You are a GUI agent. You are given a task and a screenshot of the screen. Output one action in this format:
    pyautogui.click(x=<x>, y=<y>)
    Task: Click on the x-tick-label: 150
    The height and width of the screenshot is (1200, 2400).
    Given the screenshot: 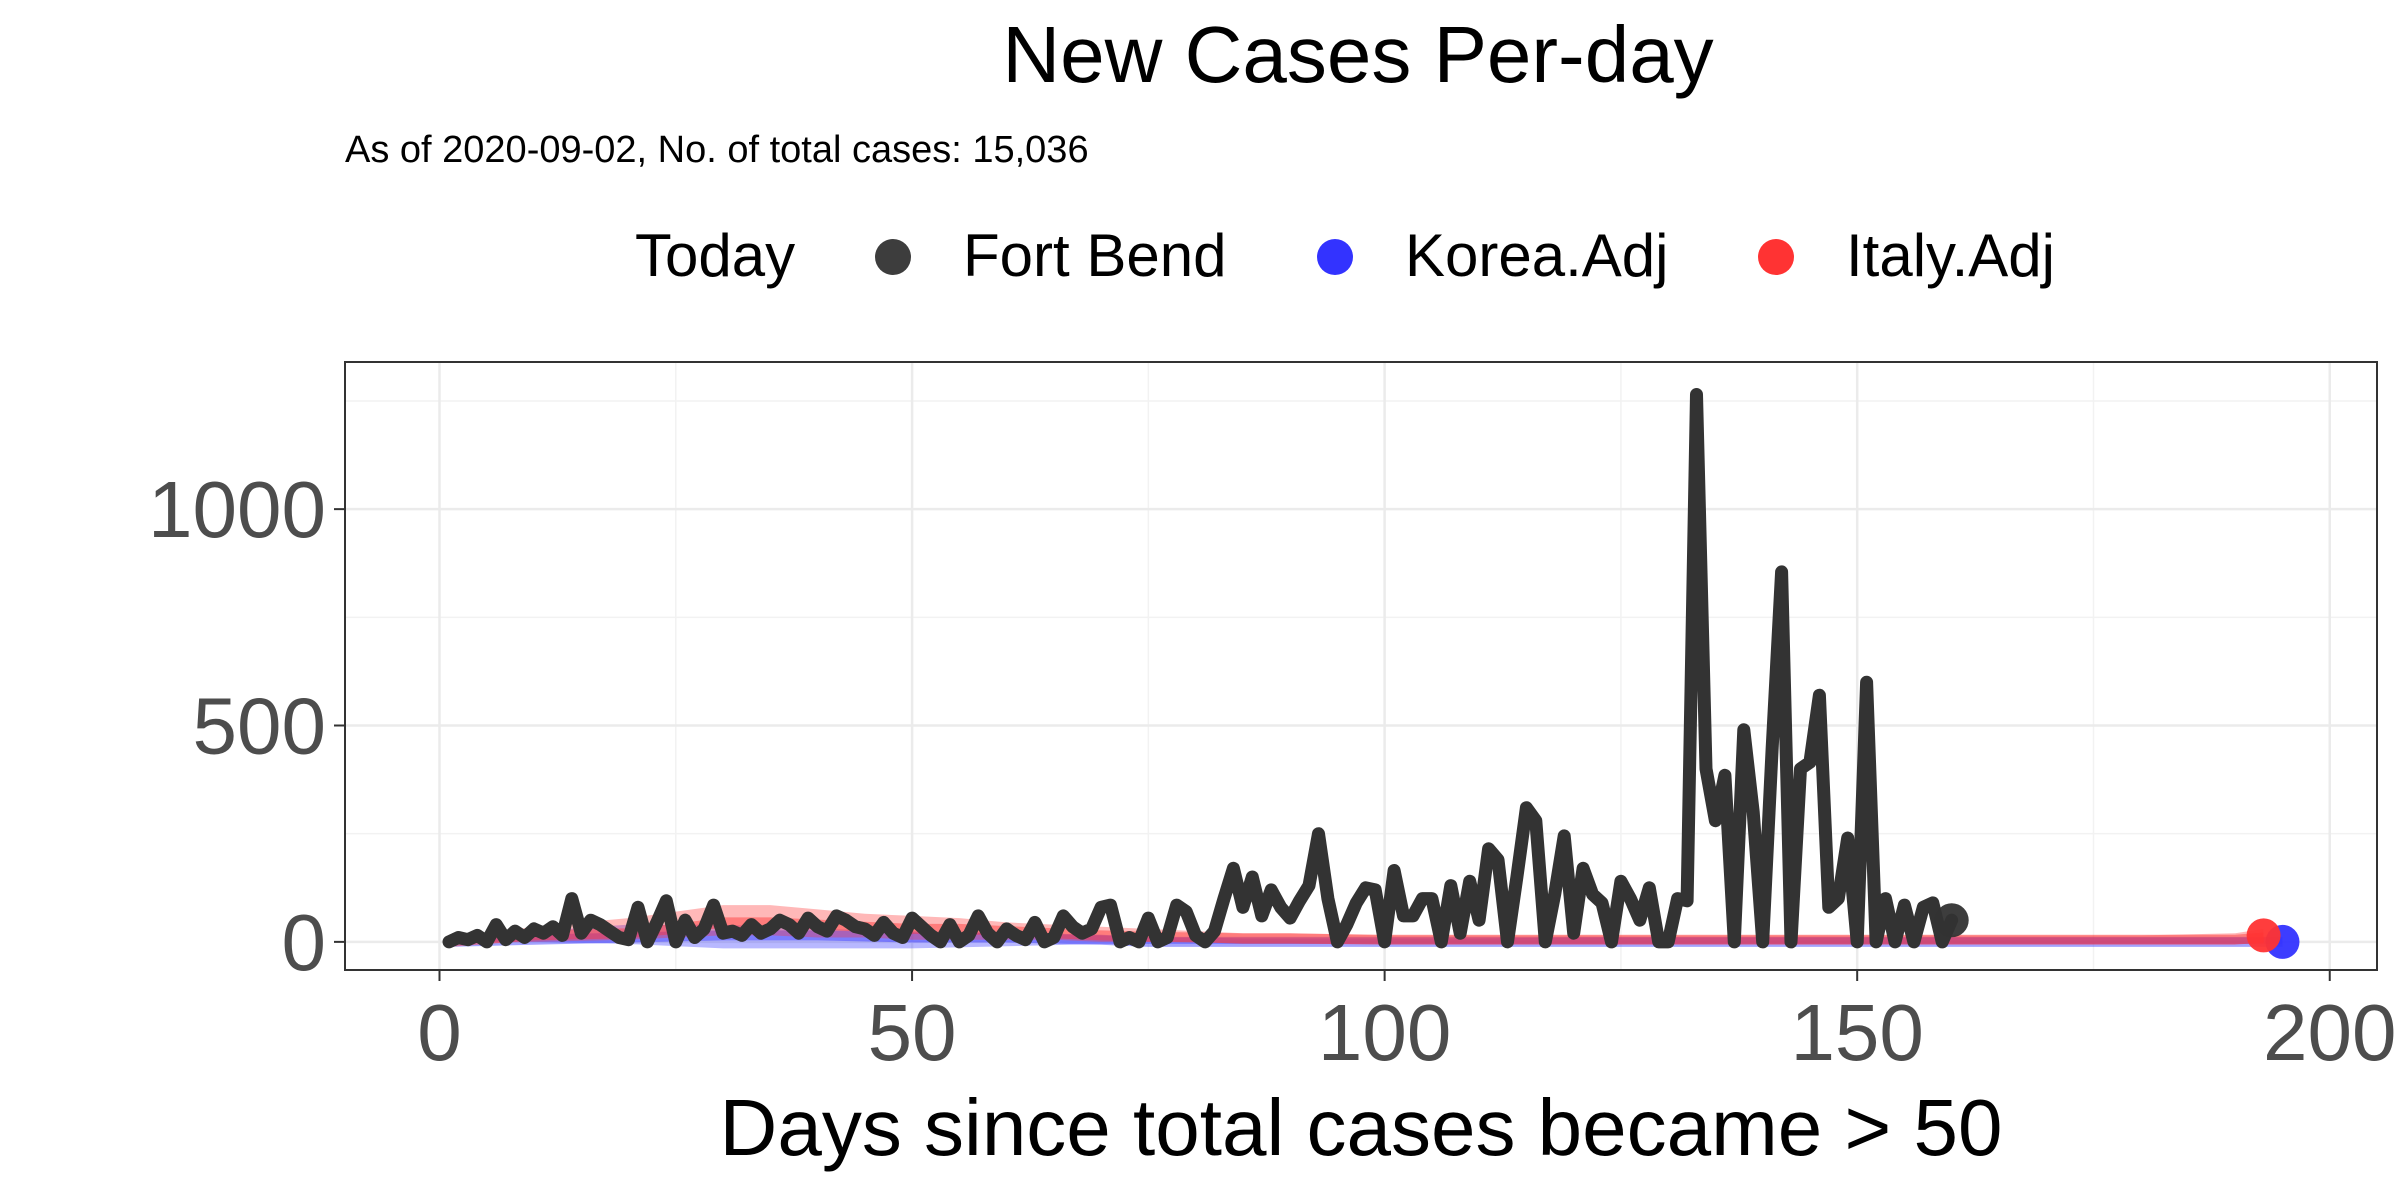 What is the action you would take?
    pyautogui.click(x=1856, y=1032)
    